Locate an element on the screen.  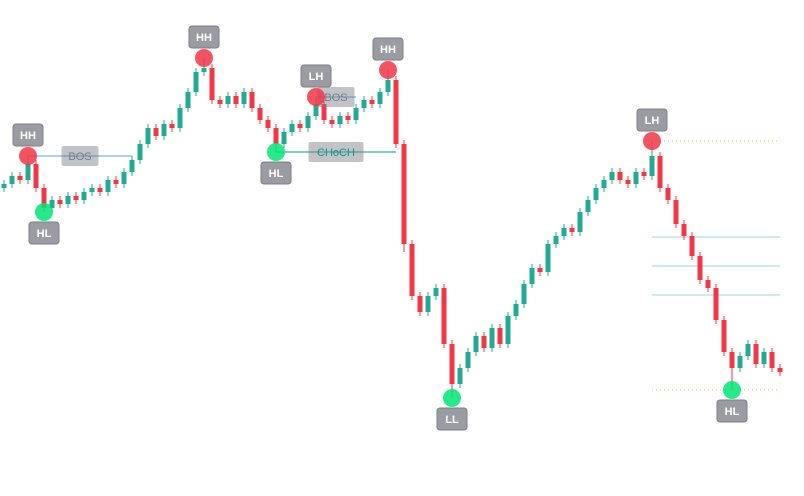
break-label: BOS is located at coordinates (335, 98).